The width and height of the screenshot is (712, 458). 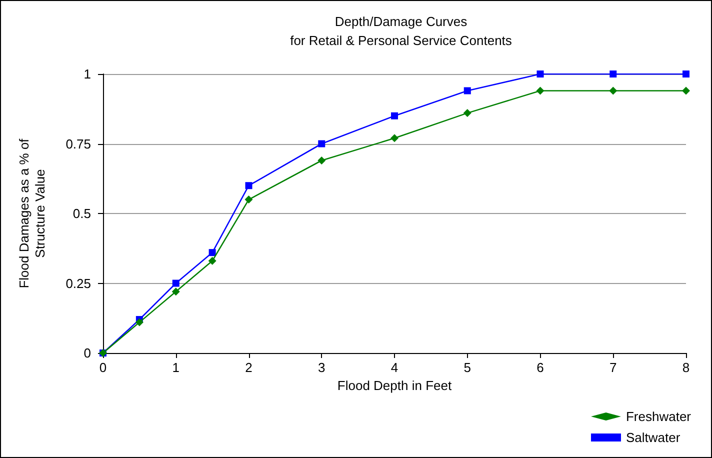 I want to click on x-tick-label: 5, so click(x=467, y=367).